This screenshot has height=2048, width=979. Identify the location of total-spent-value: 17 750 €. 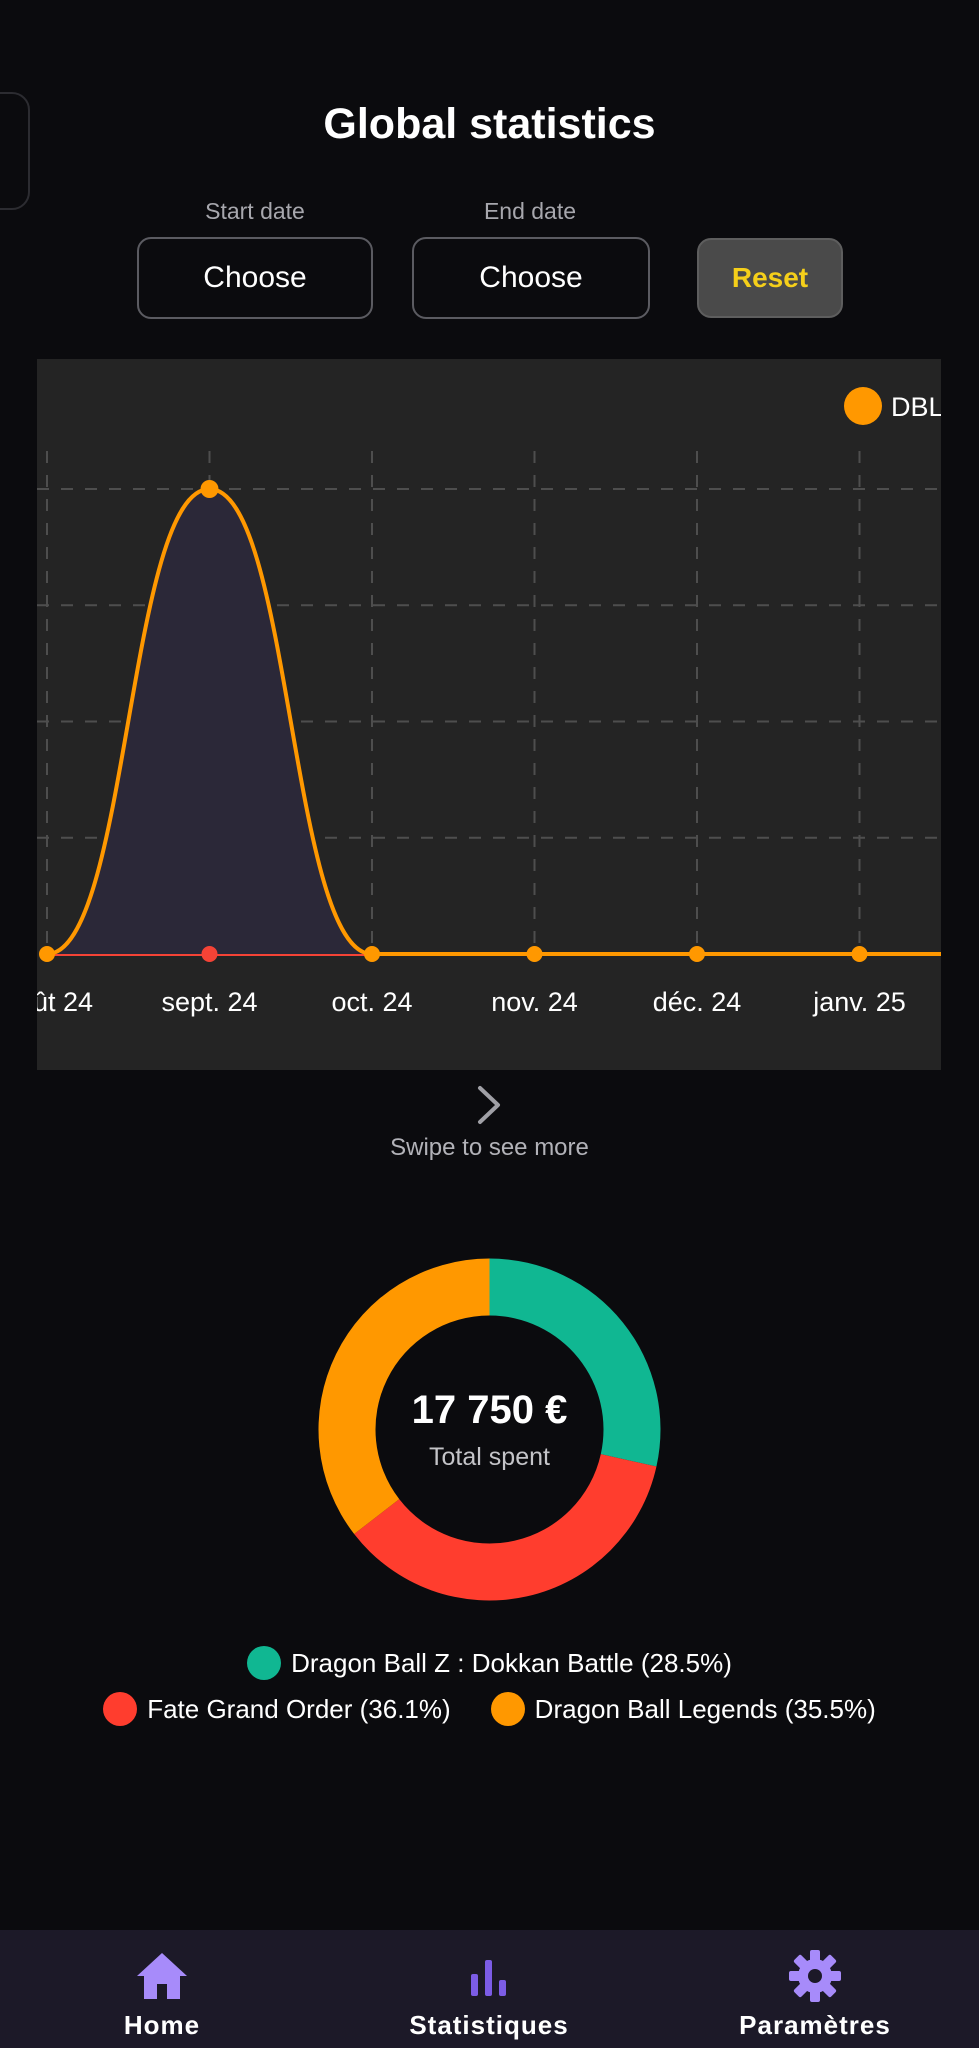
(489, 1410).